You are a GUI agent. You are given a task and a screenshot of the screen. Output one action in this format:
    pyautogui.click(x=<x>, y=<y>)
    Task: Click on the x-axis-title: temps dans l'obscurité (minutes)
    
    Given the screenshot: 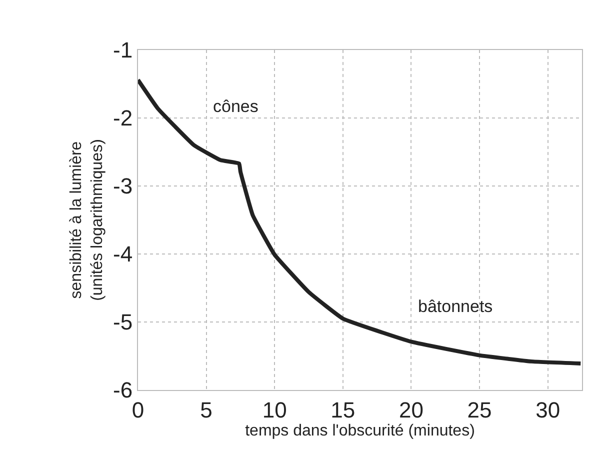 What is the action you would take?
    pyautogui.click(x=360, y=431)
    